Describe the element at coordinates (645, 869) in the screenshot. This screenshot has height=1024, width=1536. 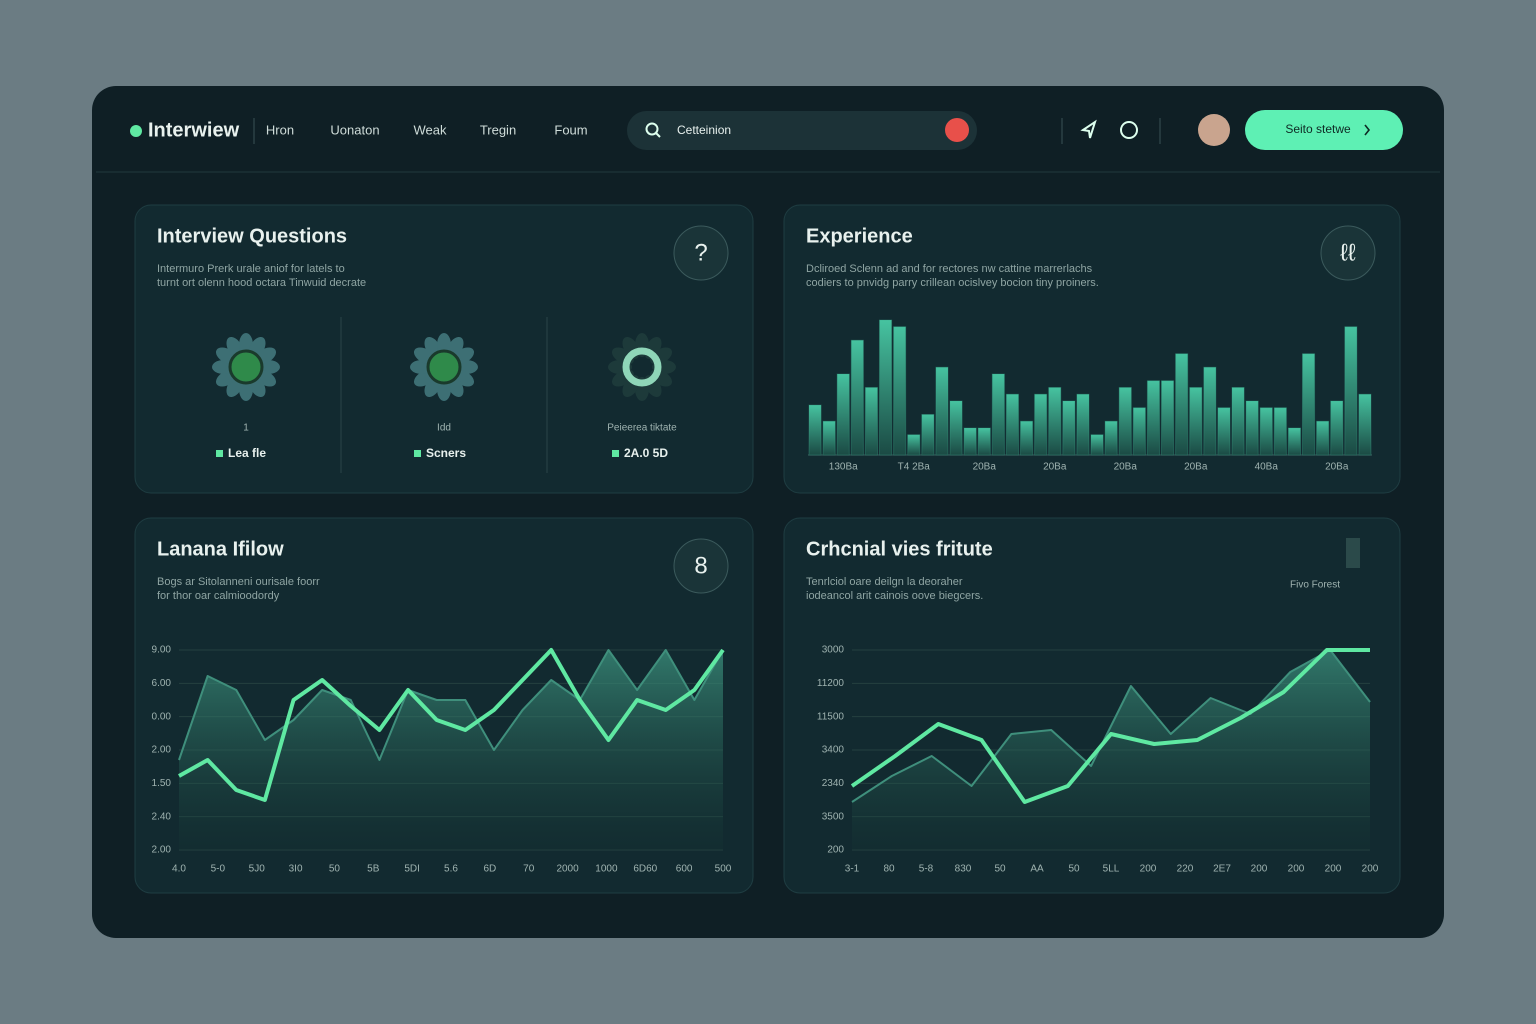
I see `x-tick-label: 6D60` at that location.